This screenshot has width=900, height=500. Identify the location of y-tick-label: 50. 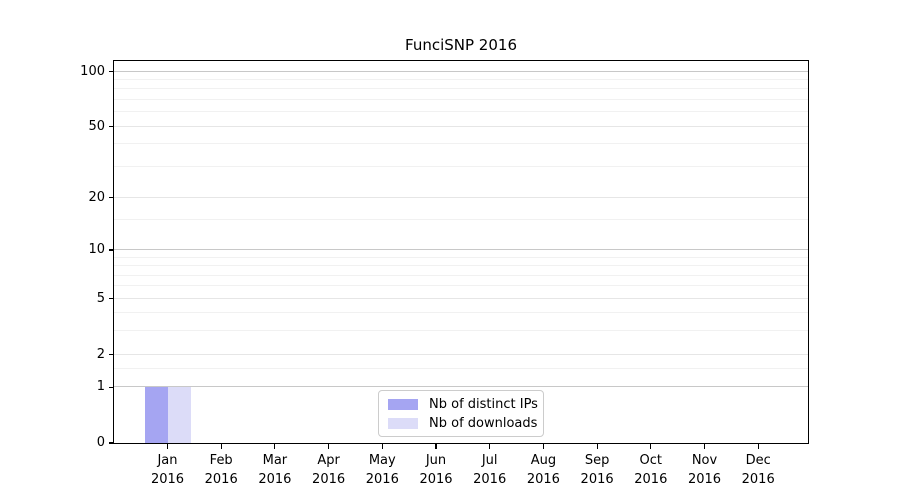
(96, 126).